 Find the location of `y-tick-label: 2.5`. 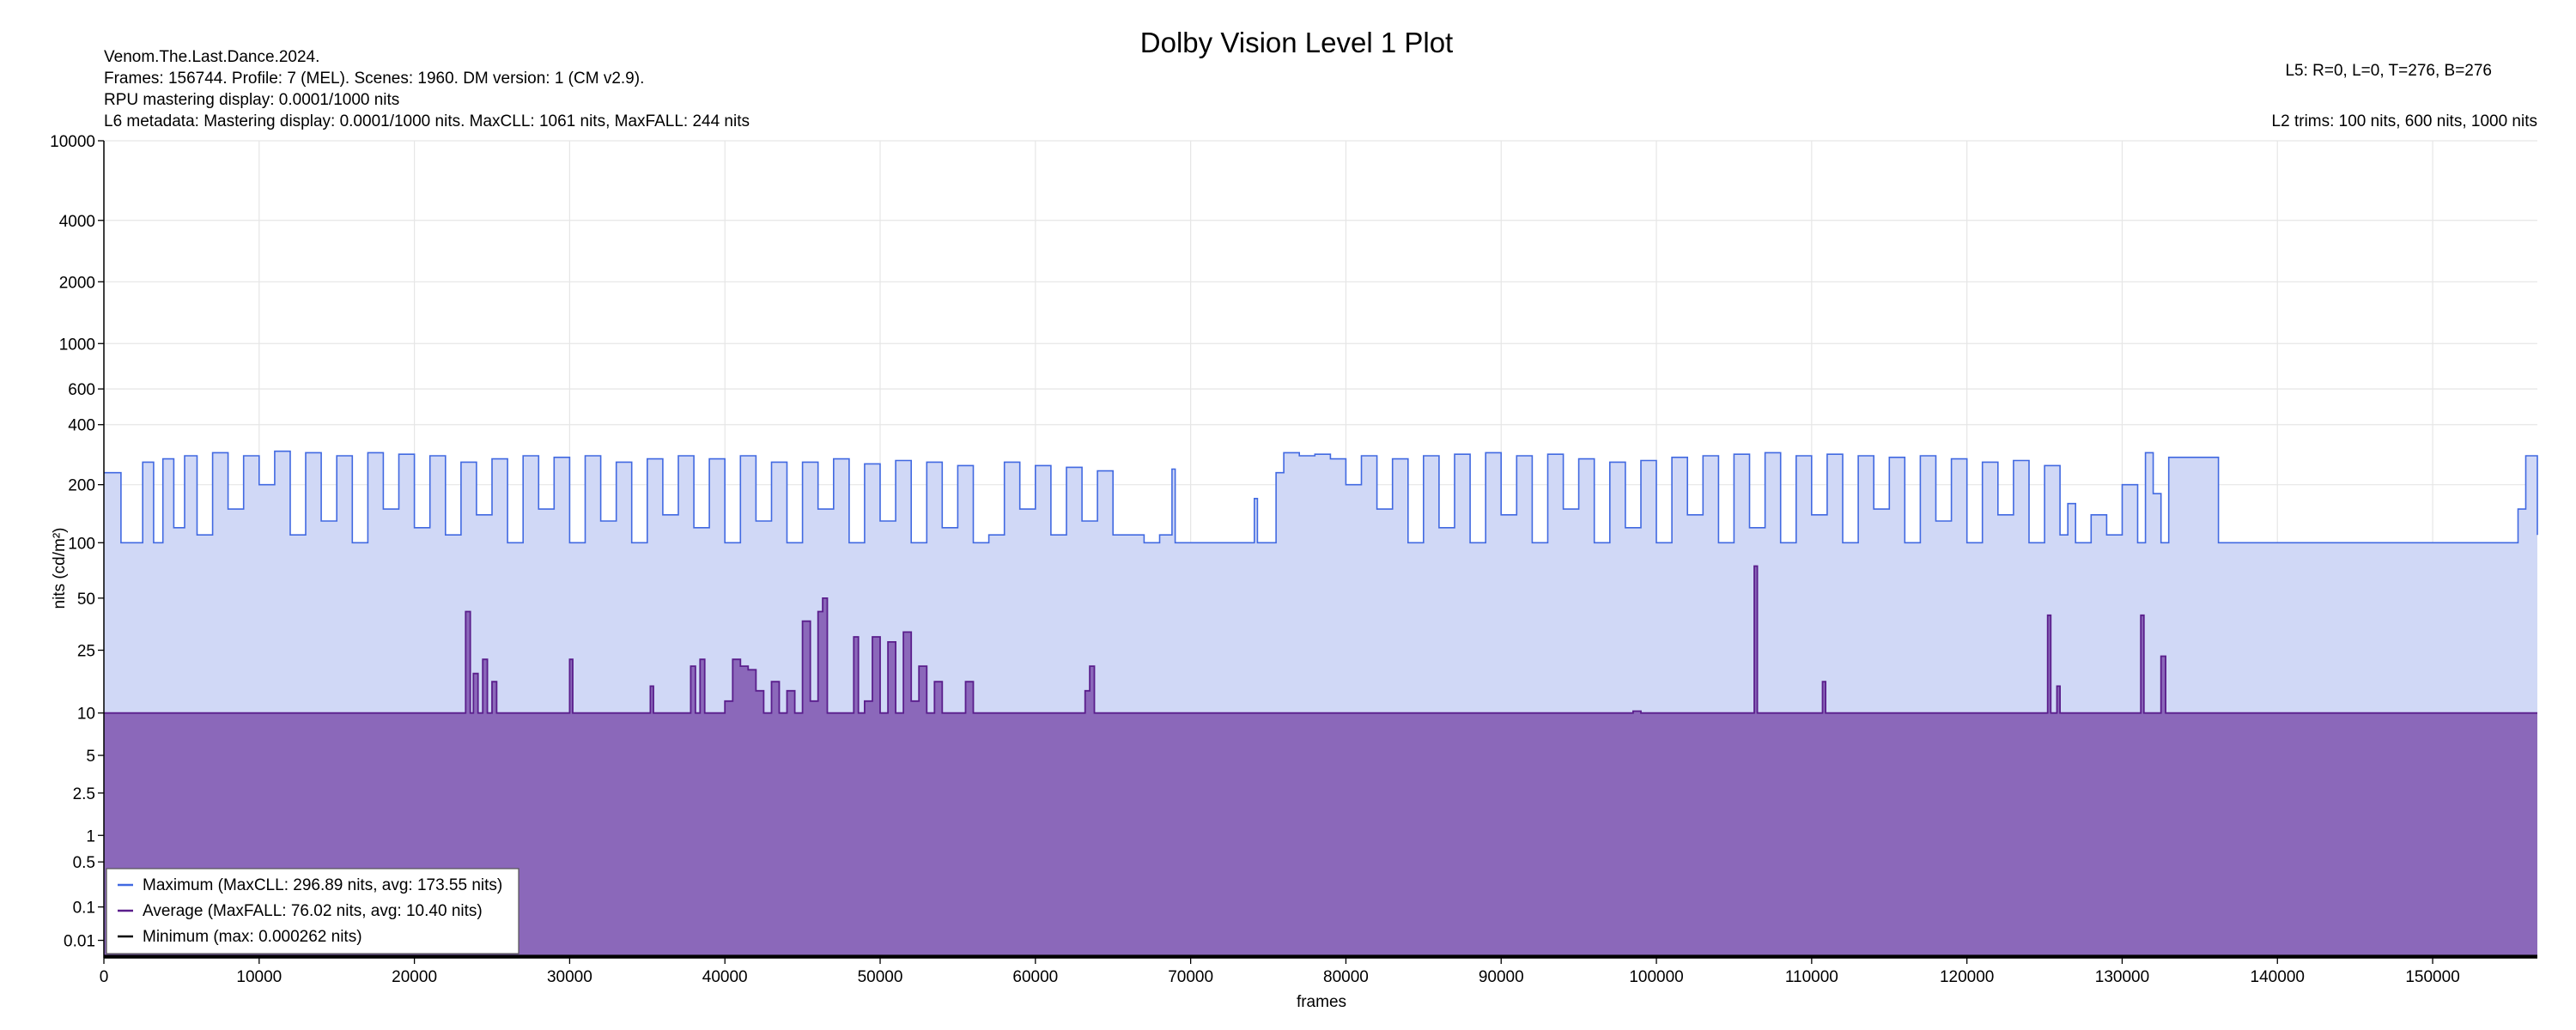

y-tick-label: 2.5 is located at coordinates (84, 794).